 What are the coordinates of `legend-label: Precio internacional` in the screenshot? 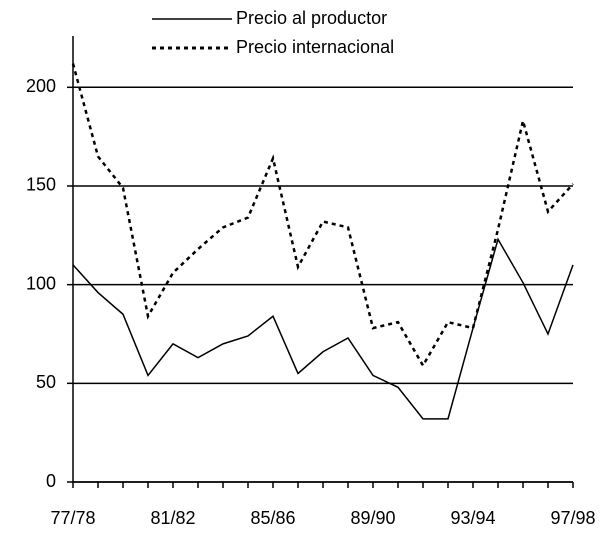 It's located at (315, 47).